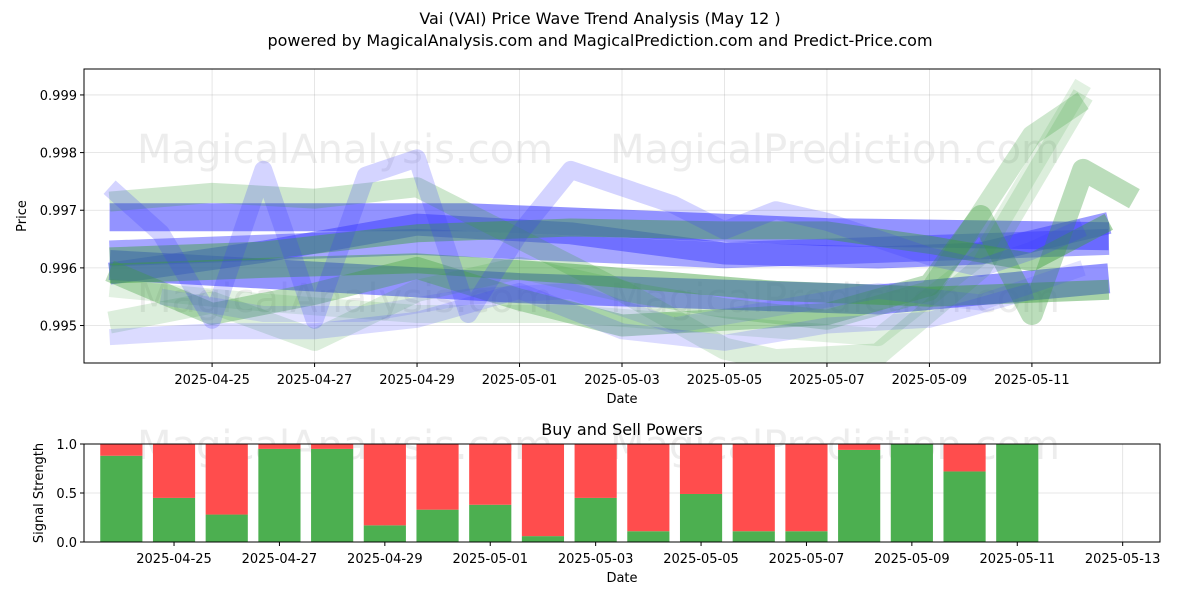  Describe the element at coordinates (66, 445) in the screenshot. I see `y-tick-label: 1.0` at that location.